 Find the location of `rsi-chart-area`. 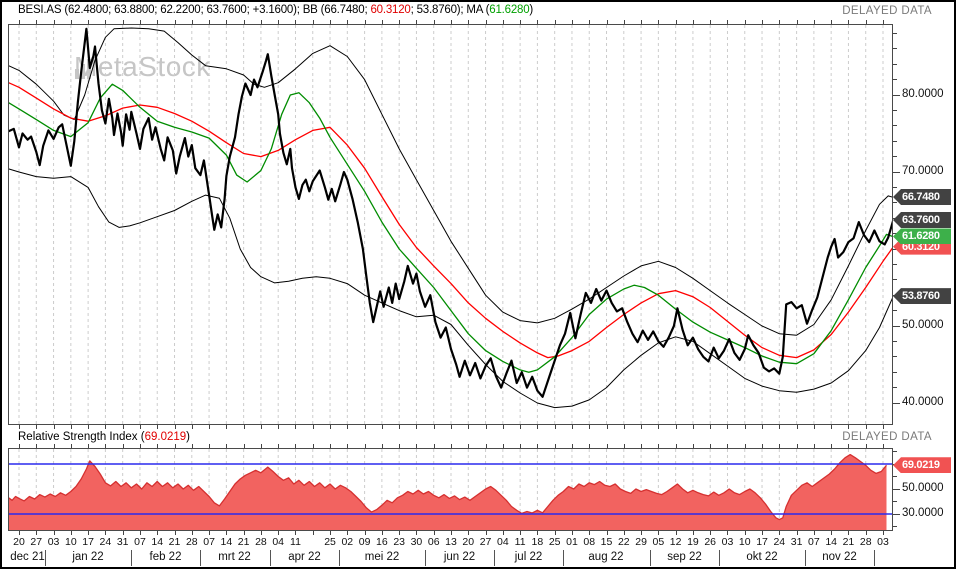

rsi-chart-area is located at coordinates (450, 489).